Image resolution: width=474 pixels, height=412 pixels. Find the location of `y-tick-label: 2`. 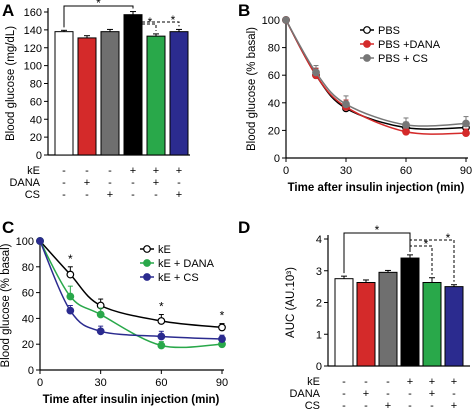

y-tick-label: 2 is located at coordinates (319, 304).